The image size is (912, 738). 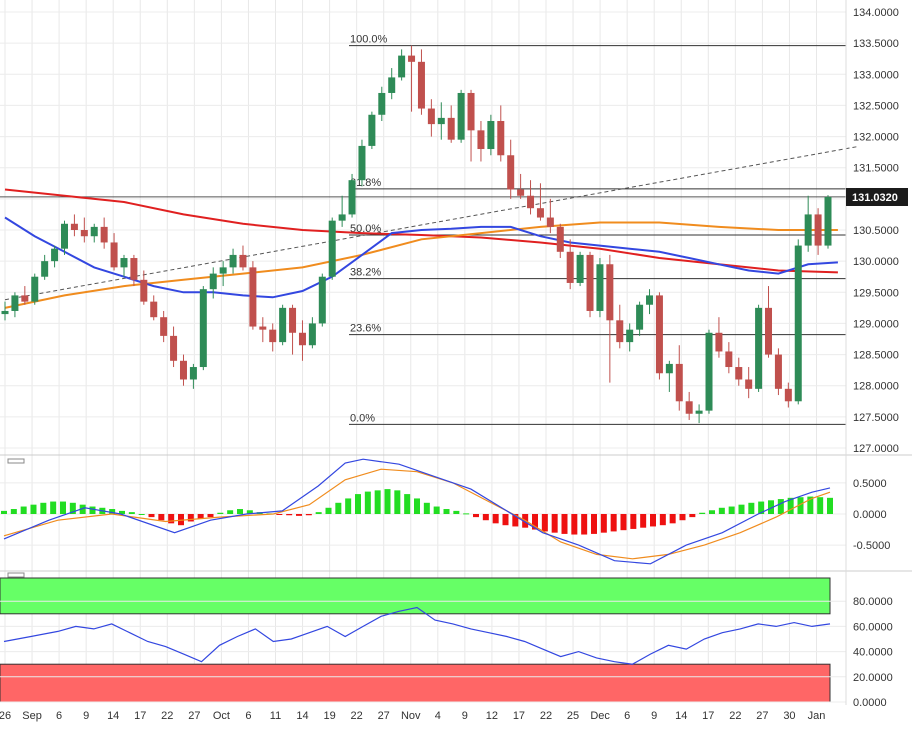 I want to click on price-tick-label: 133.0000, so click(x=876, y=75).